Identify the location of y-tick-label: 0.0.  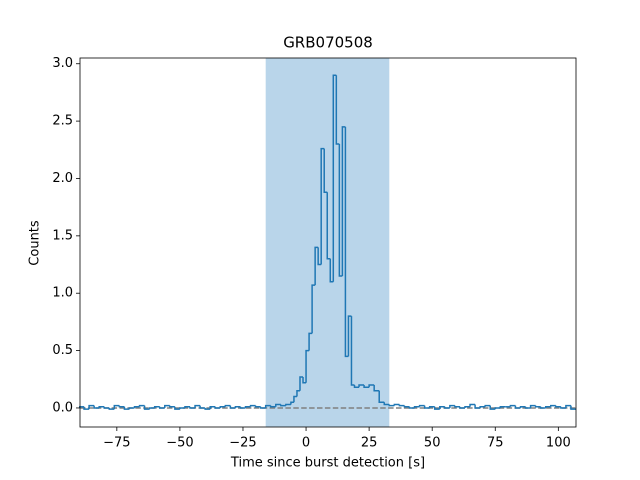
(62, 407).